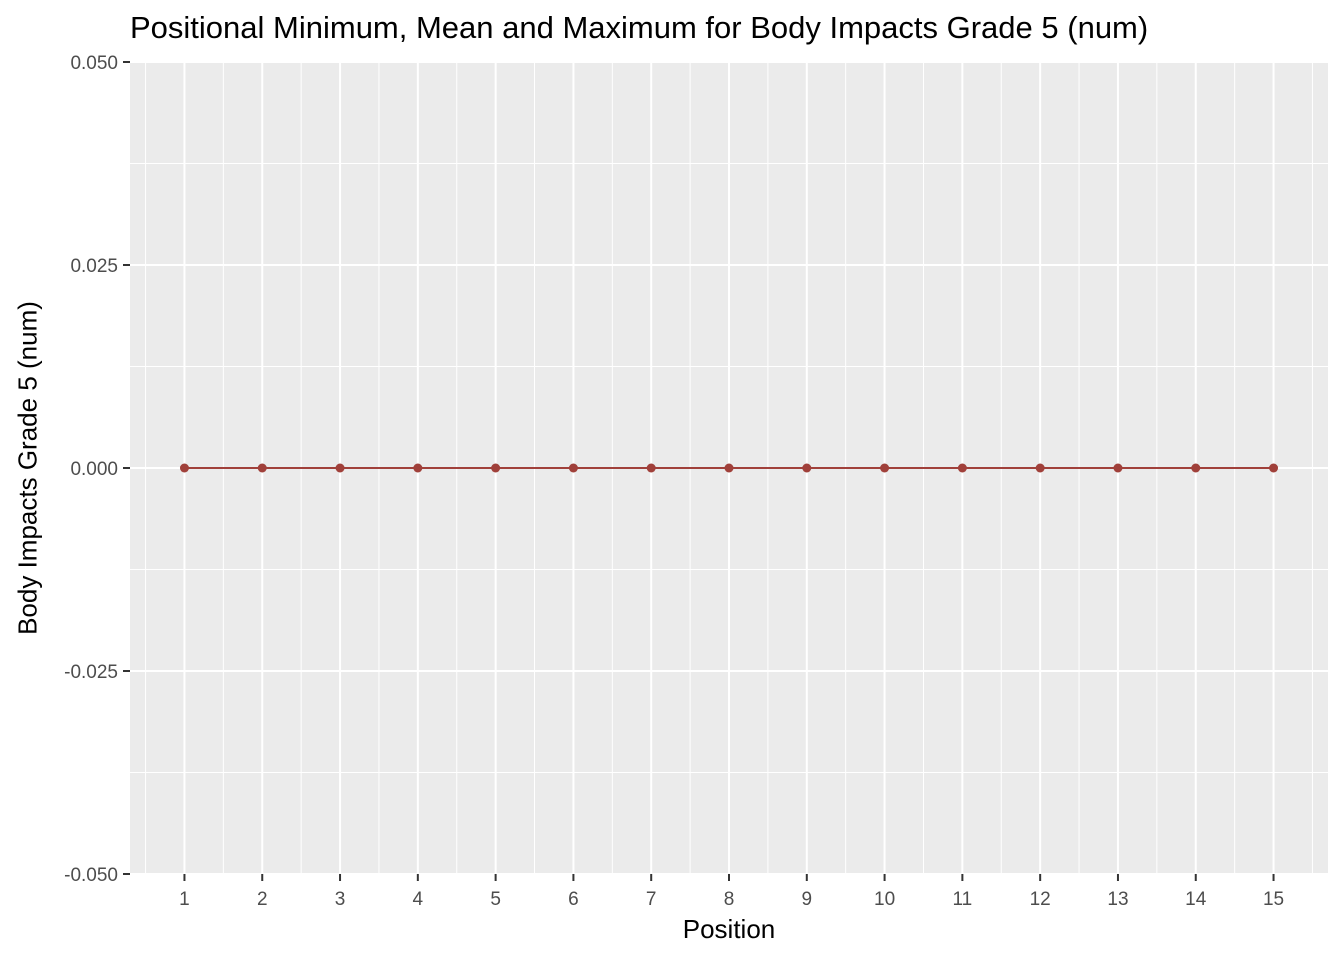  I want to click on y-tick-label: -0.050, so click(91, 875).